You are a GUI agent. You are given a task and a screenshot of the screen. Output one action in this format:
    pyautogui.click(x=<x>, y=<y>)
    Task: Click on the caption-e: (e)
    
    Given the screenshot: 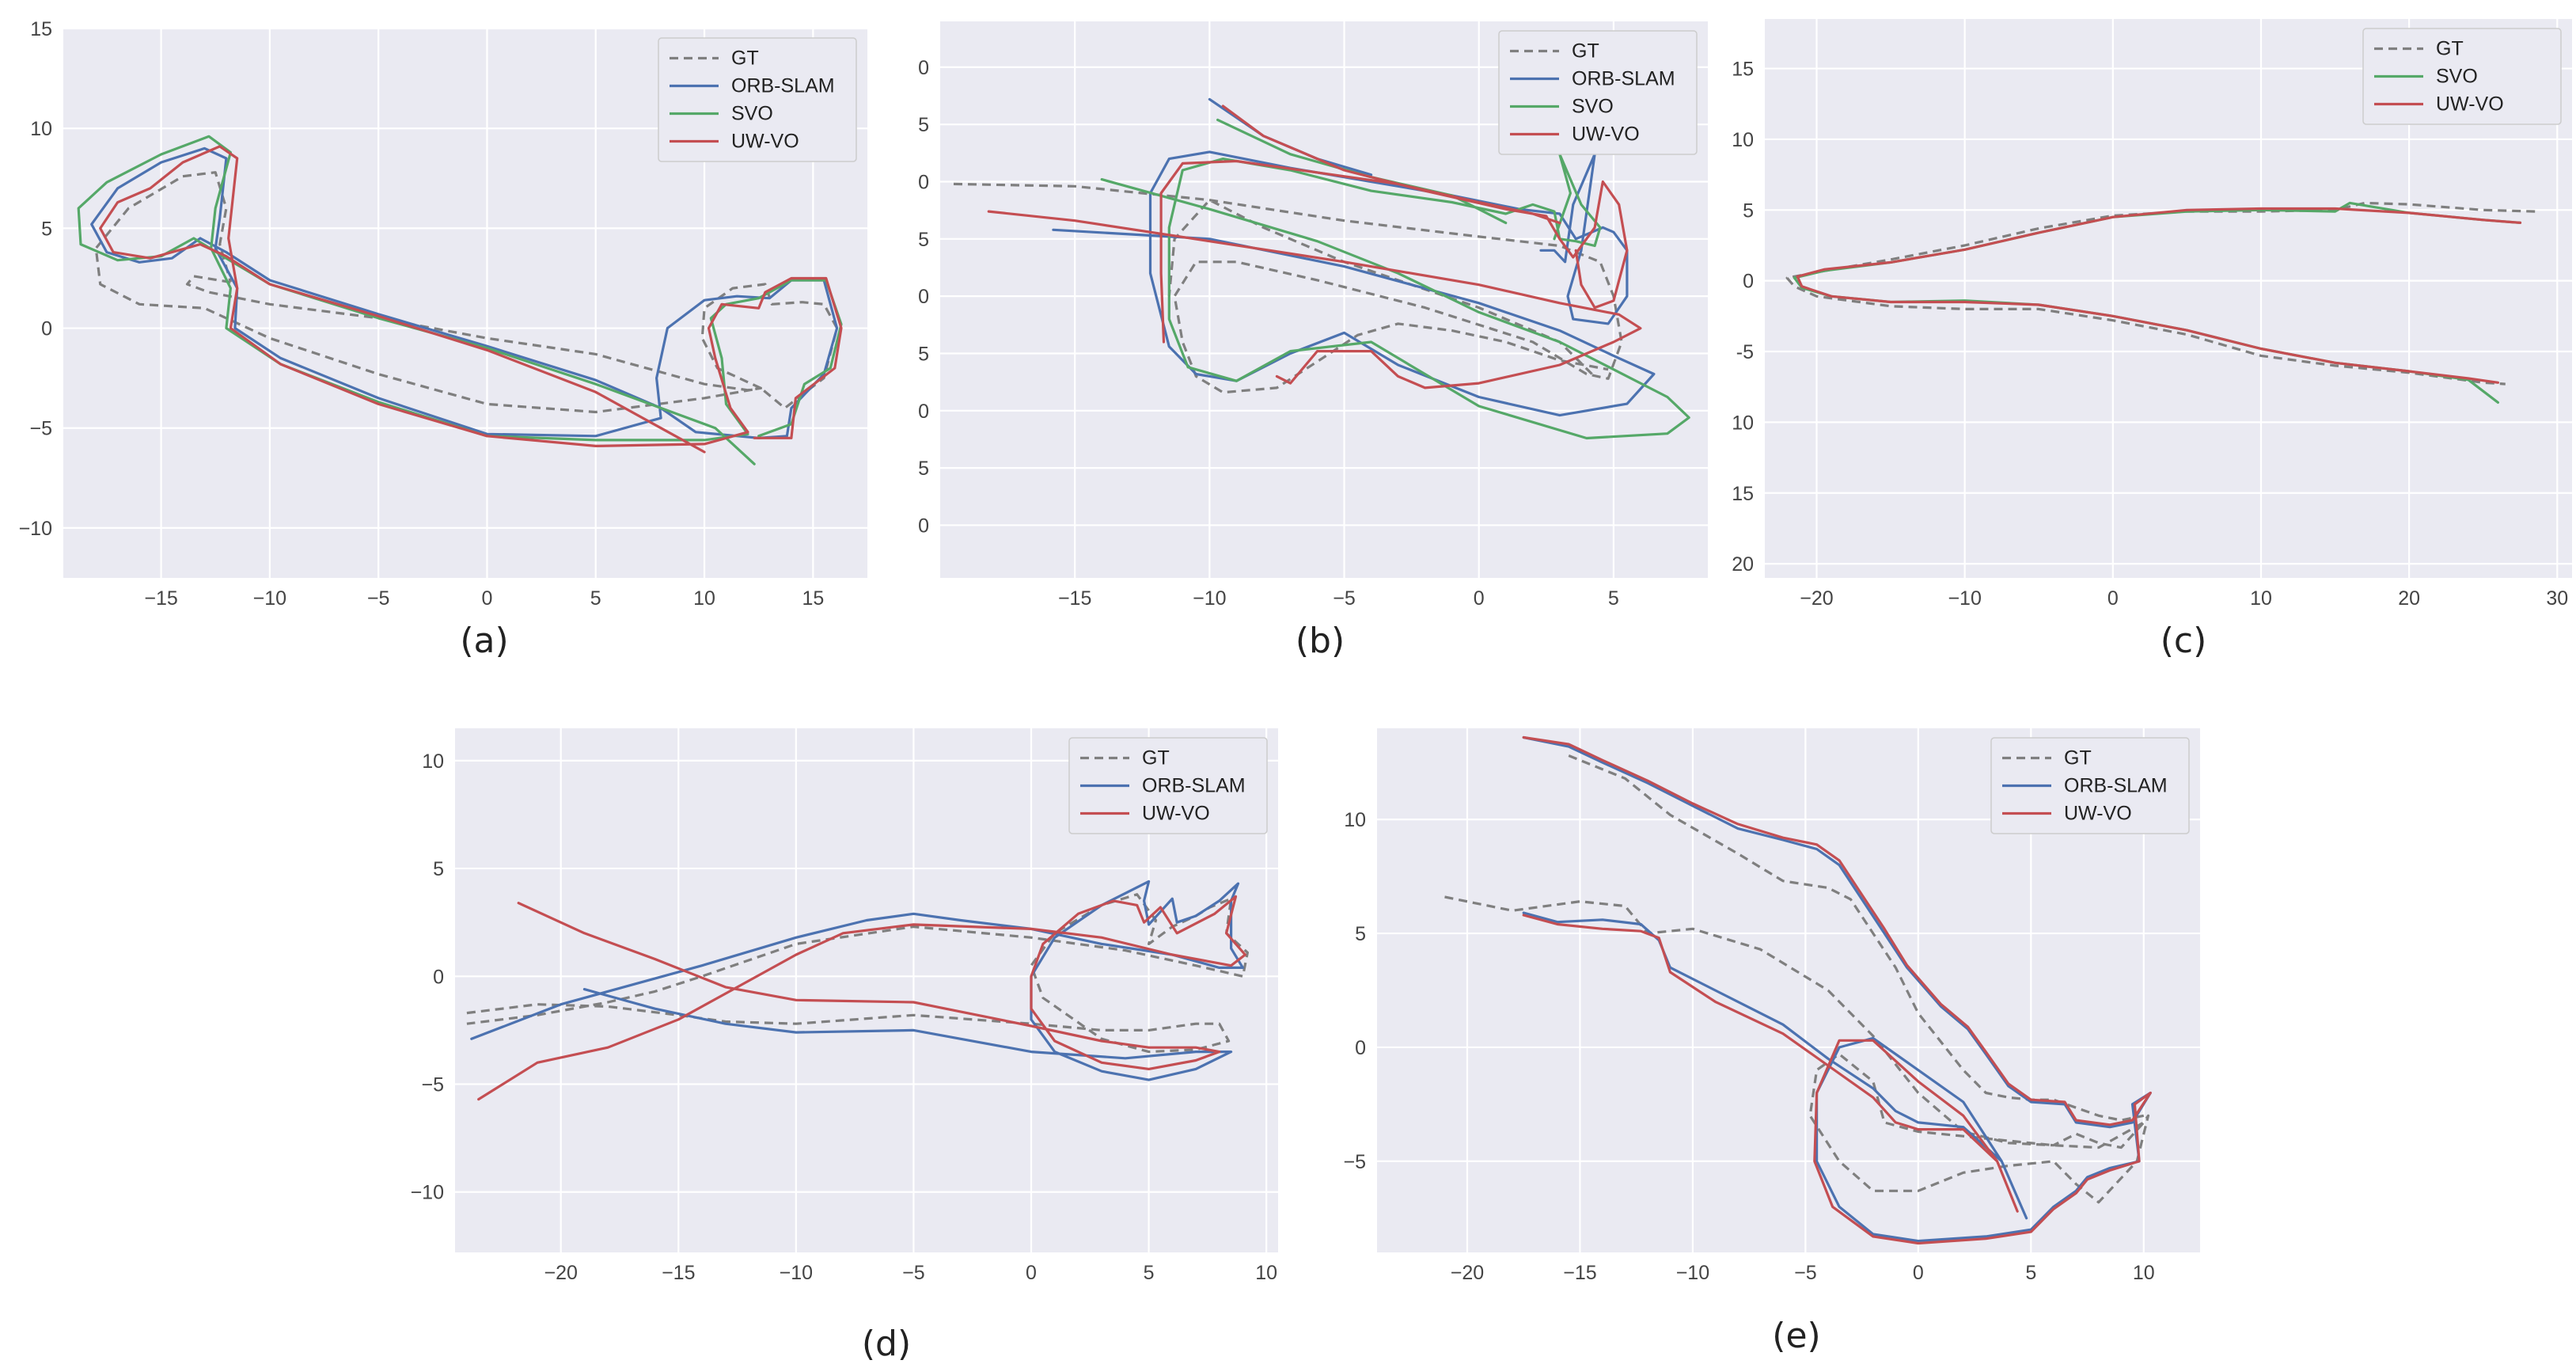 What is the action you would take?
    pyautogui.click(x=1796, y=1336)
    